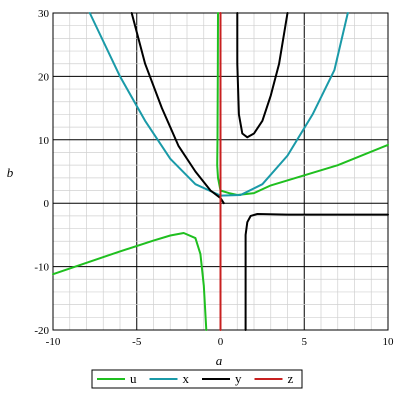  Describe the element at coordinates (41, 331) in the screenshot. I see `y-tick-label: -20` at that location.